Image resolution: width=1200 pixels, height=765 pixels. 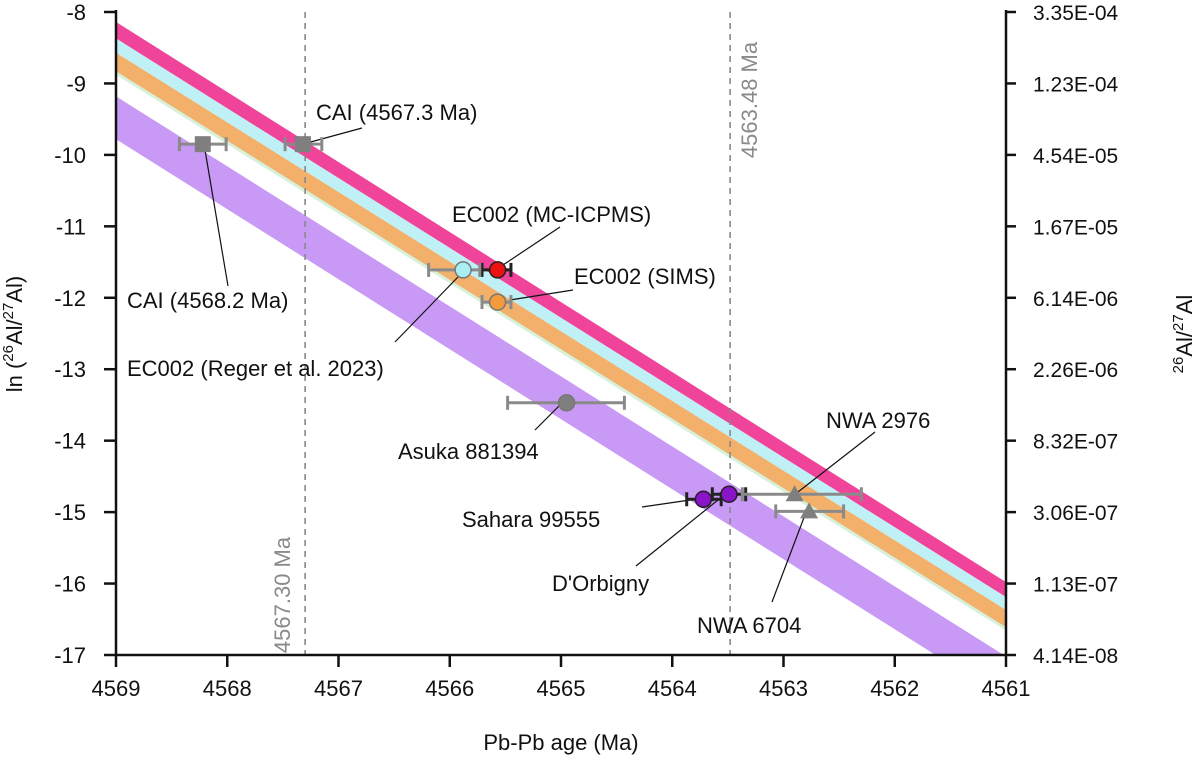 I want to click on y-tick-label: -12, so click(x=70, y=298).